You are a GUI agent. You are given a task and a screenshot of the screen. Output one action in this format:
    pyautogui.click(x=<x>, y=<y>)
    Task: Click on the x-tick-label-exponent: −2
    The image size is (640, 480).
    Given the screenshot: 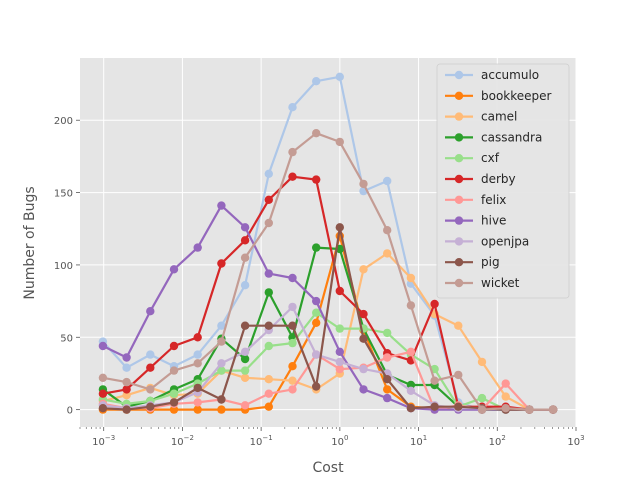 What is the action you would take?
    pyautogui.click(x=189, y=438)
    